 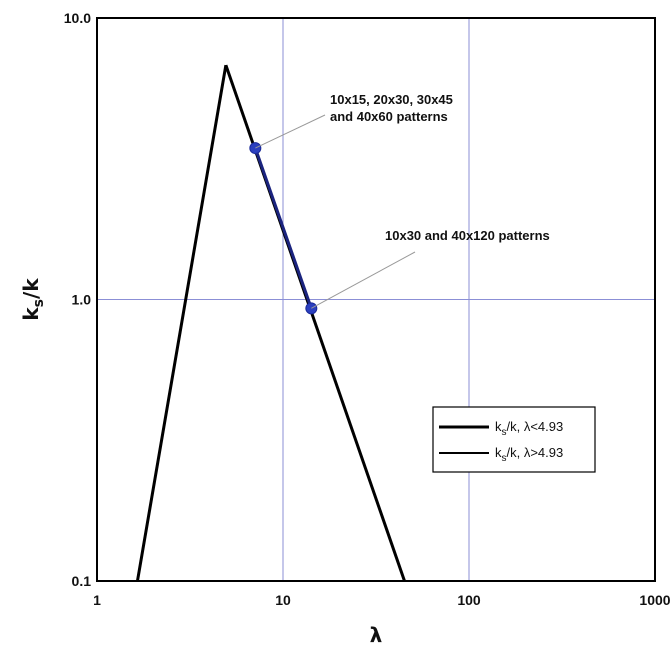 What do you see at coordinates (77, 18) in the screenshot?
I see `y-tick-label: 10.0` at bounding box center [77, 18].